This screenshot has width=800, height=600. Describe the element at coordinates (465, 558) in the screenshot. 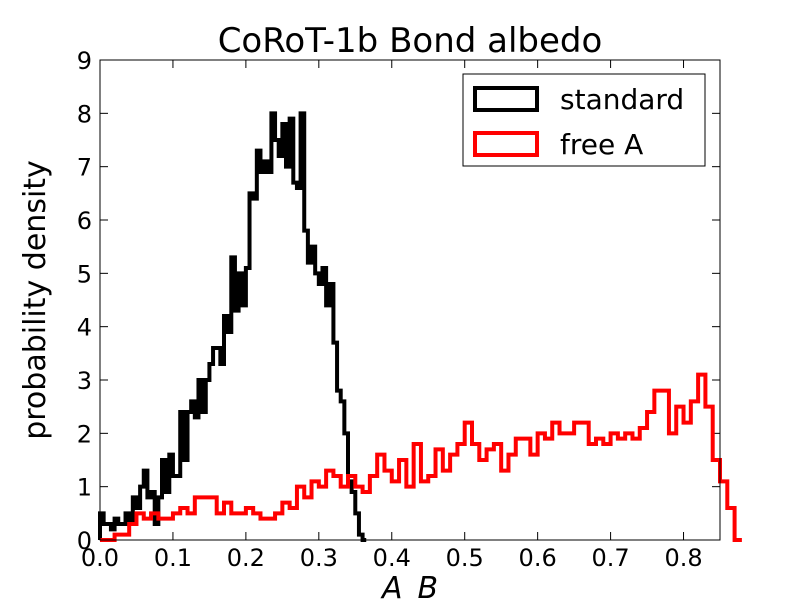

I see `x-tick-label: 0.5` at that location.